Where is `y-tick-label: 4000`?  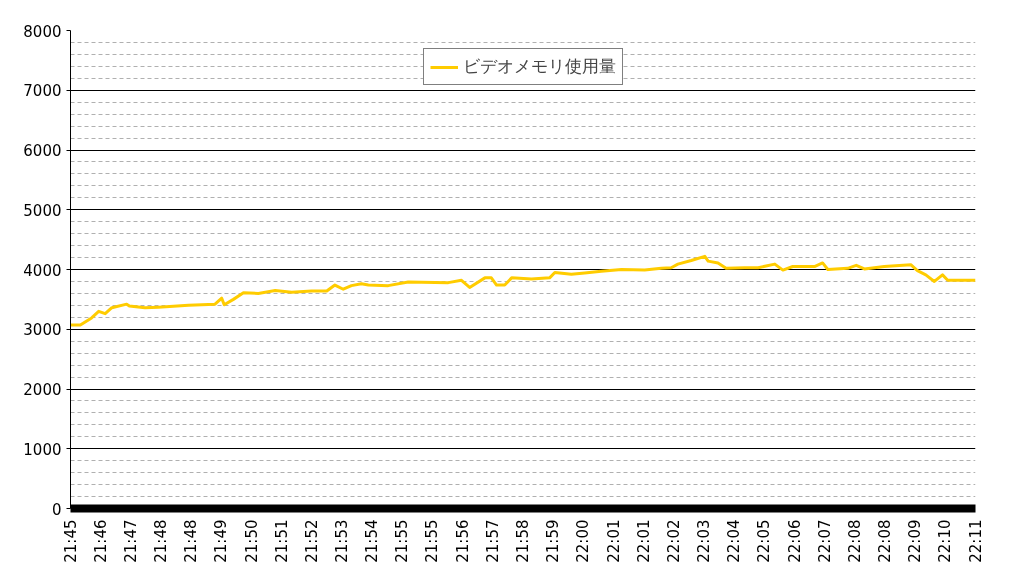 y-tick-label: 4000 is located at coordinates (42, 270).